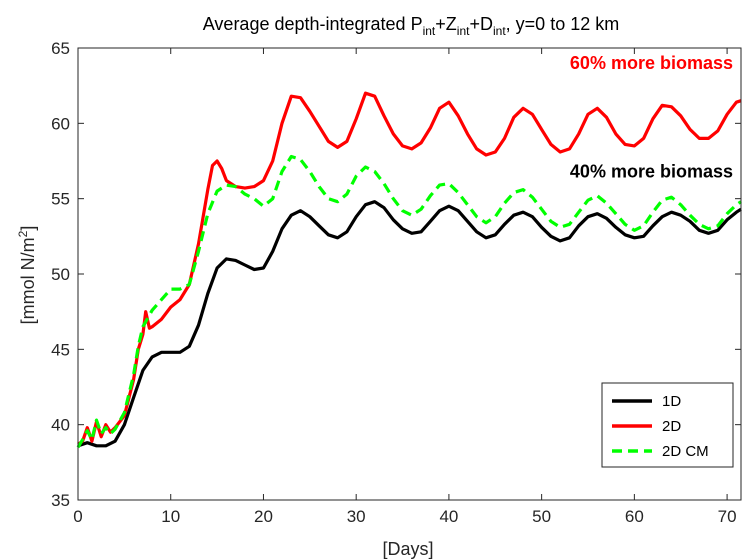  I want to click on title-plus-d: +D, so click(481, 24).